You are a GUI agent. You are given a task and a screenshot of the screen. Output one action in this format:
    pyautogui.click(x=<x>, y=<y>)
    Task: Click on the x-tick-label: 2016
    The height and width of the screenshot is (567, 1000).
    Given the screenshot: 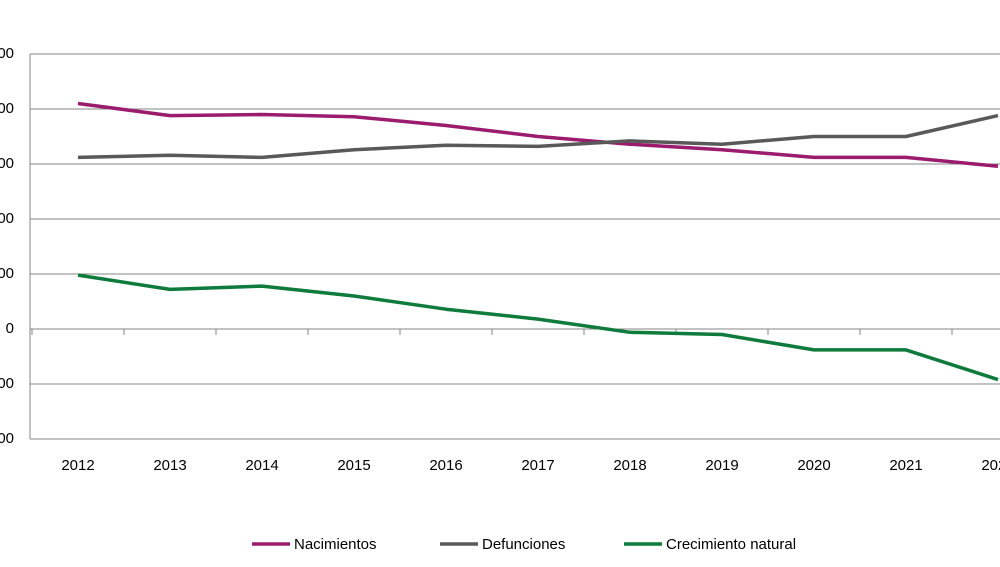 What is the action you would take?
    pyautogui.click(x=445, y=465)
    